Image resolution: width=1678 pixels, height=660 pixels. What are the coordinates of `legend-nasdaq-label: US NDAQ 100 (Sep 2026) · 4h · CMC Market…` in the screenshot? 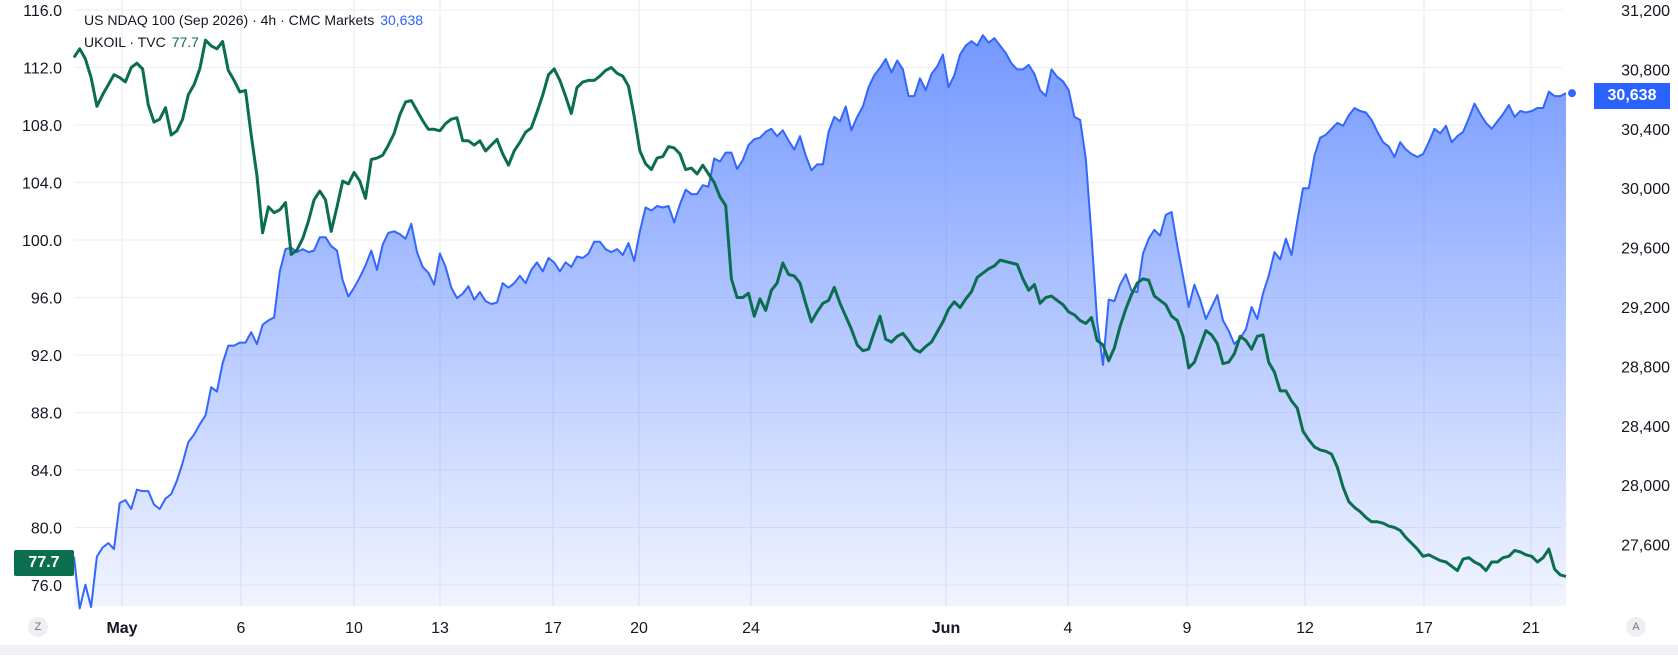 It's located at (229, 20).